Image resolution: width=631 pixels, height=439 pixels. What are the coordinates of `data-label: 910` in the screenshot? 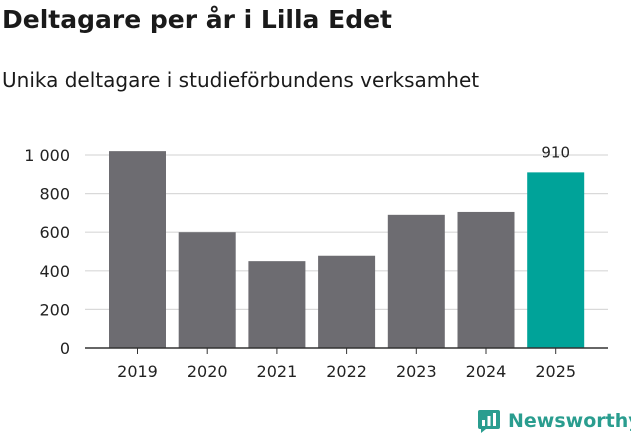 It's located at (555, 152).